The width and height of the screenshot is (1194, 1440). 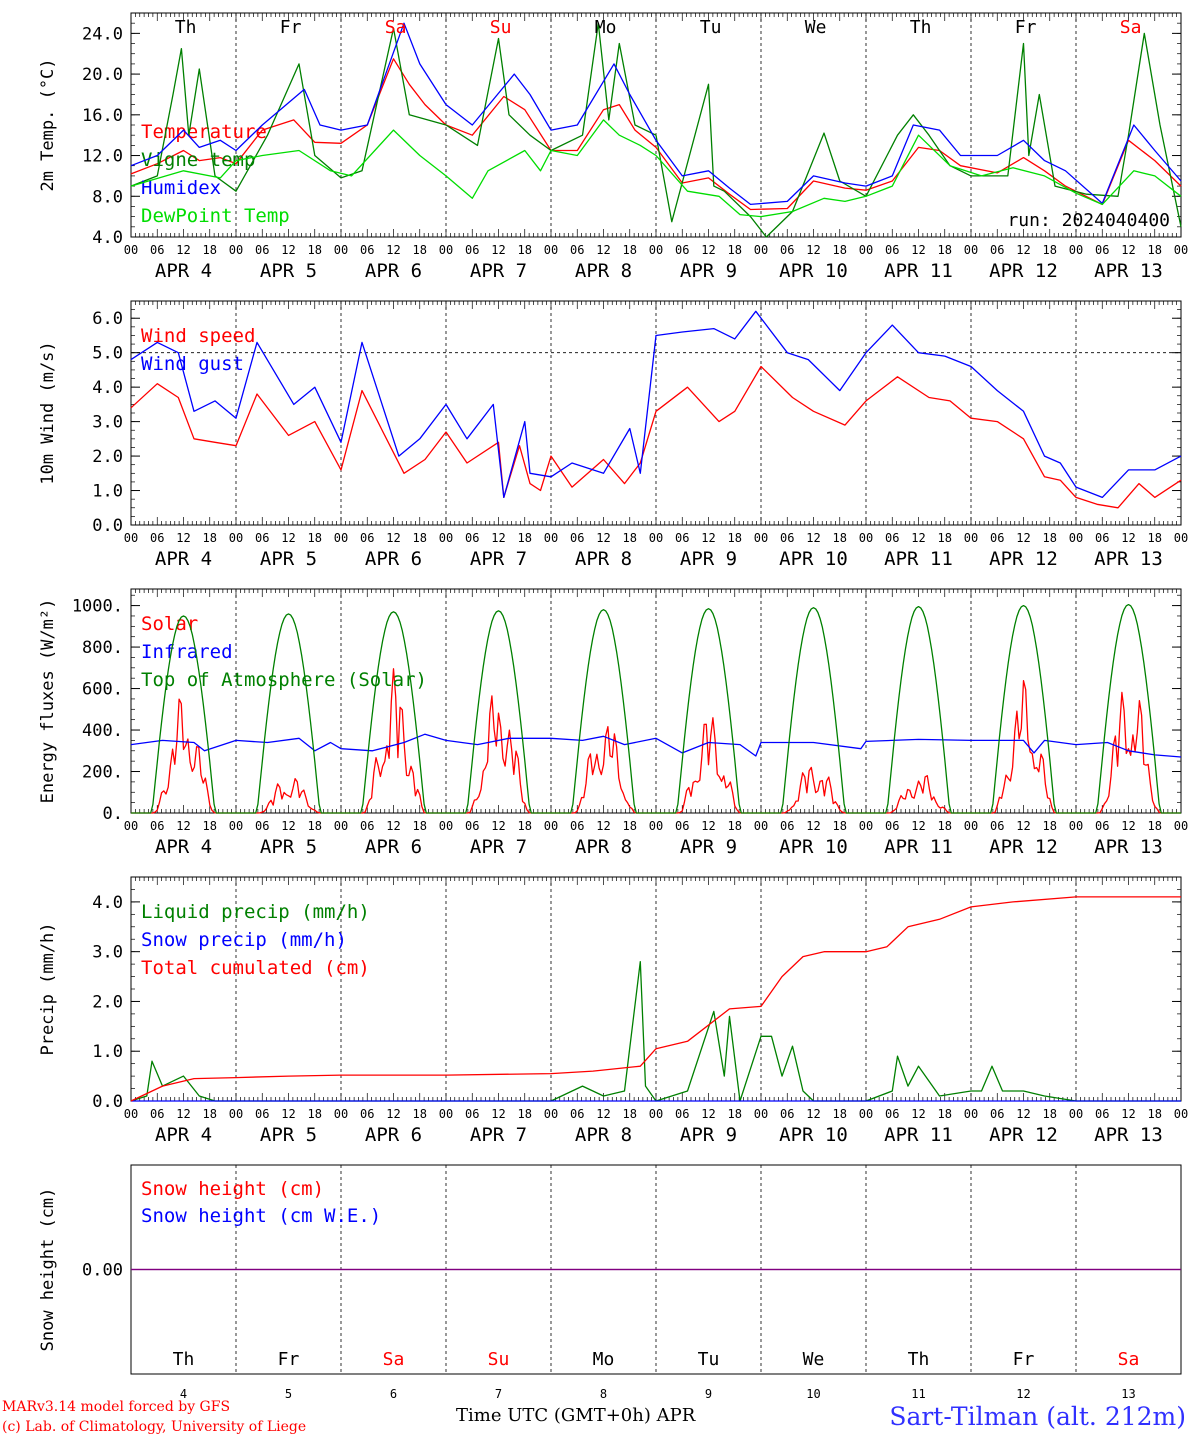 I want to click on y-tick-label: 0.0, so click(x=107, y=1102).